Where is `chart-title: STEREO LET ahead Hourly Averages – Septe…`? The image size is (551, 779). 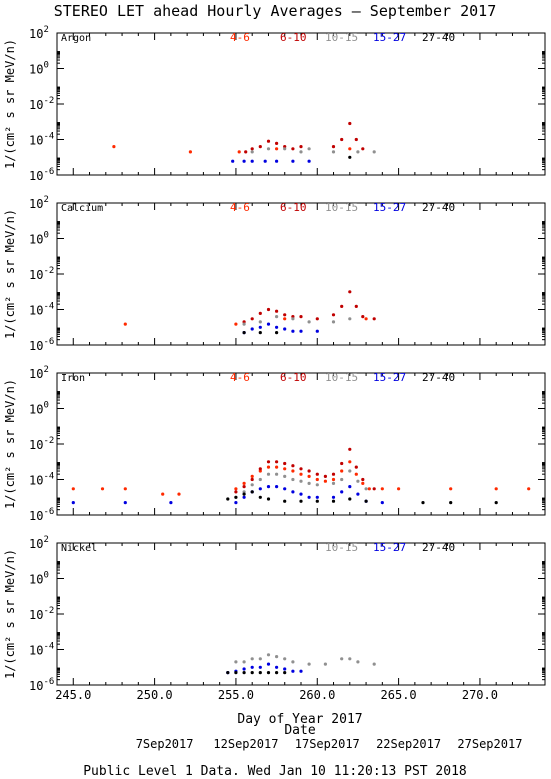
chart-title: STEREO LET ahead Hourly Averages – Septe… is located at coordinates (275, 11).